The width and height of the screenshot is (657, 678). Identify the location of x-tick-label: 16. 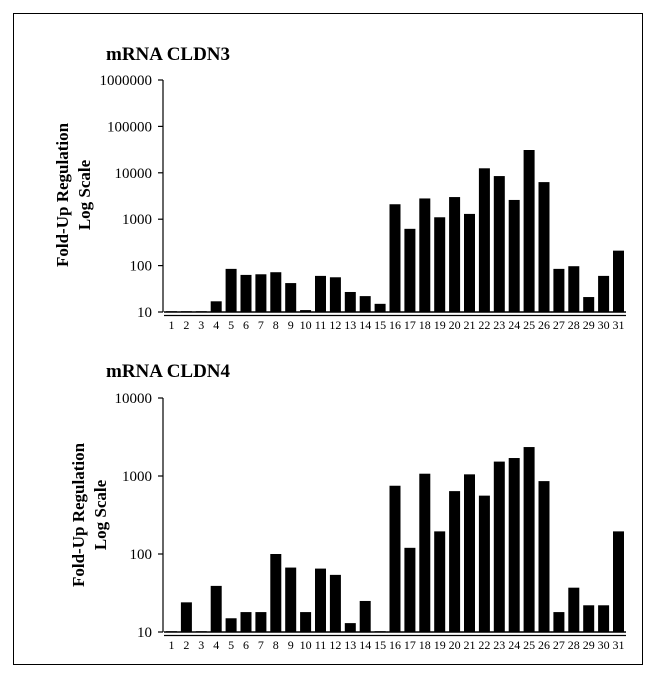
(395, 645).